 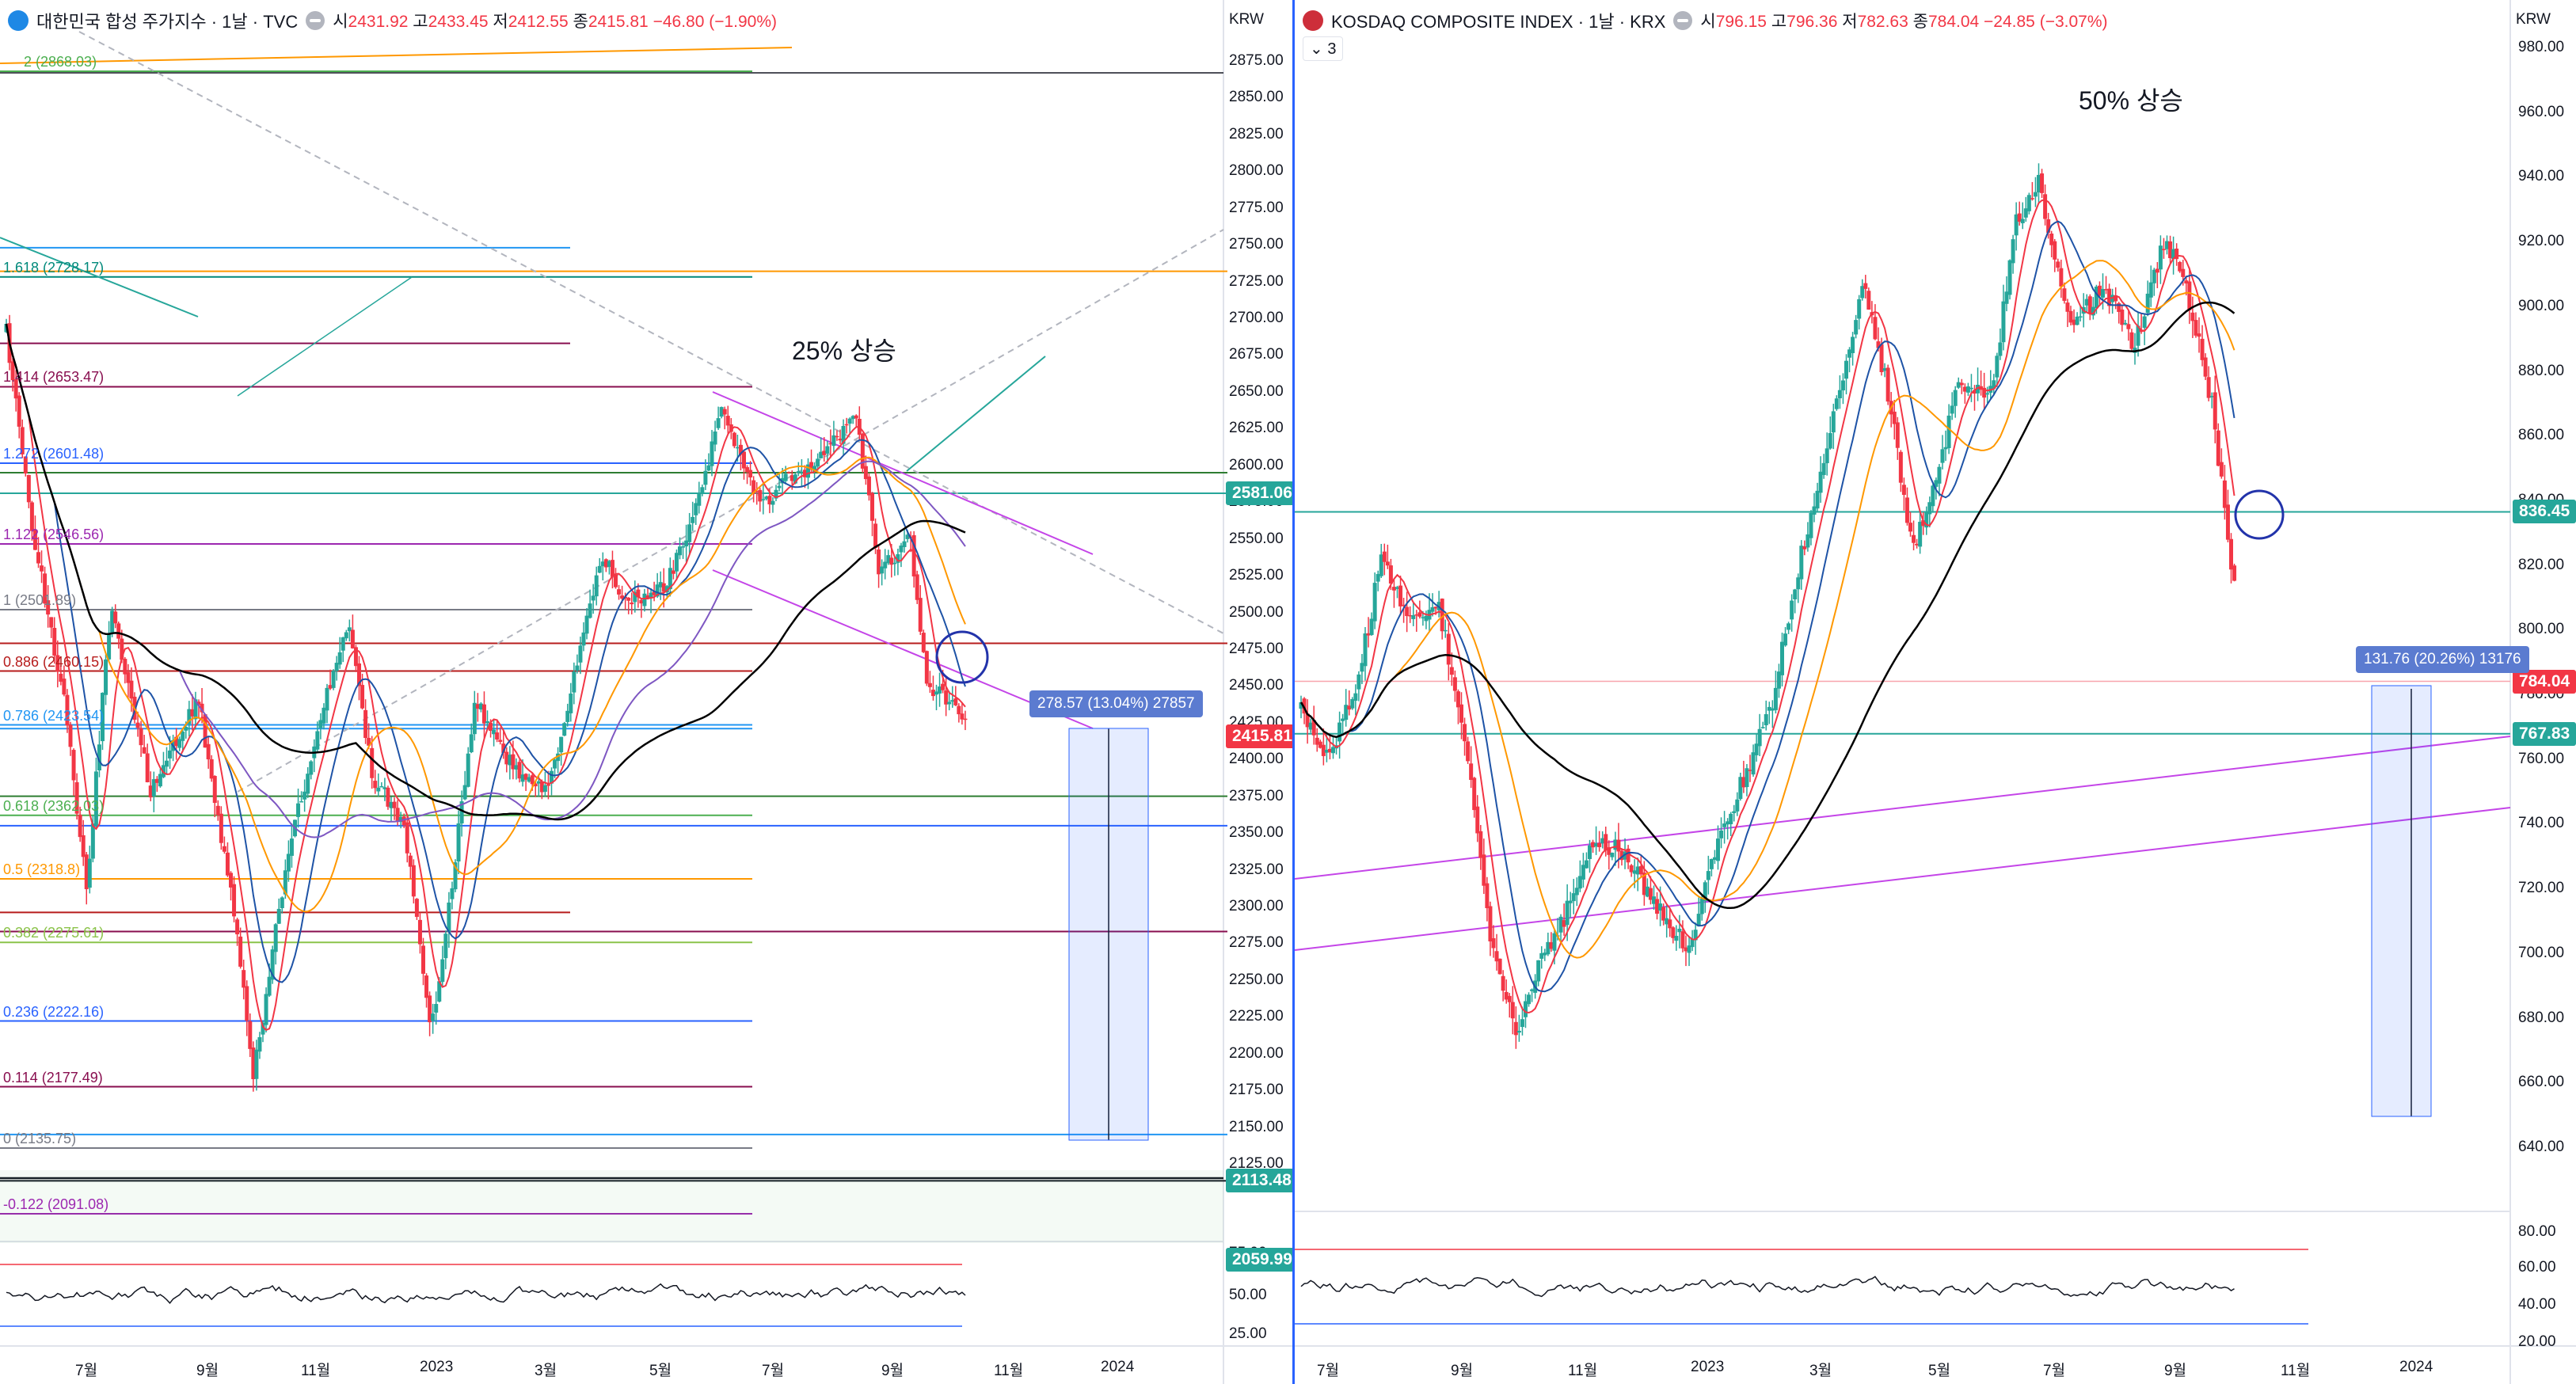 I want to click on kosdaq-measure-label: 131.76 (20.26%) 13176, so click(x=2442, y=660).